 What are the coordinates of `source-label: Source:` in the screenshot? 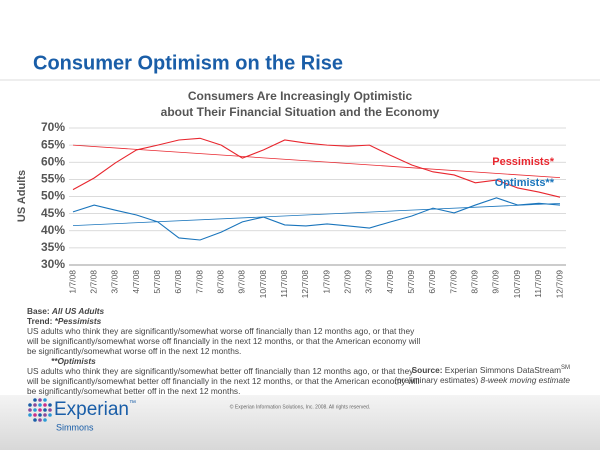 It's located at (427, 369).